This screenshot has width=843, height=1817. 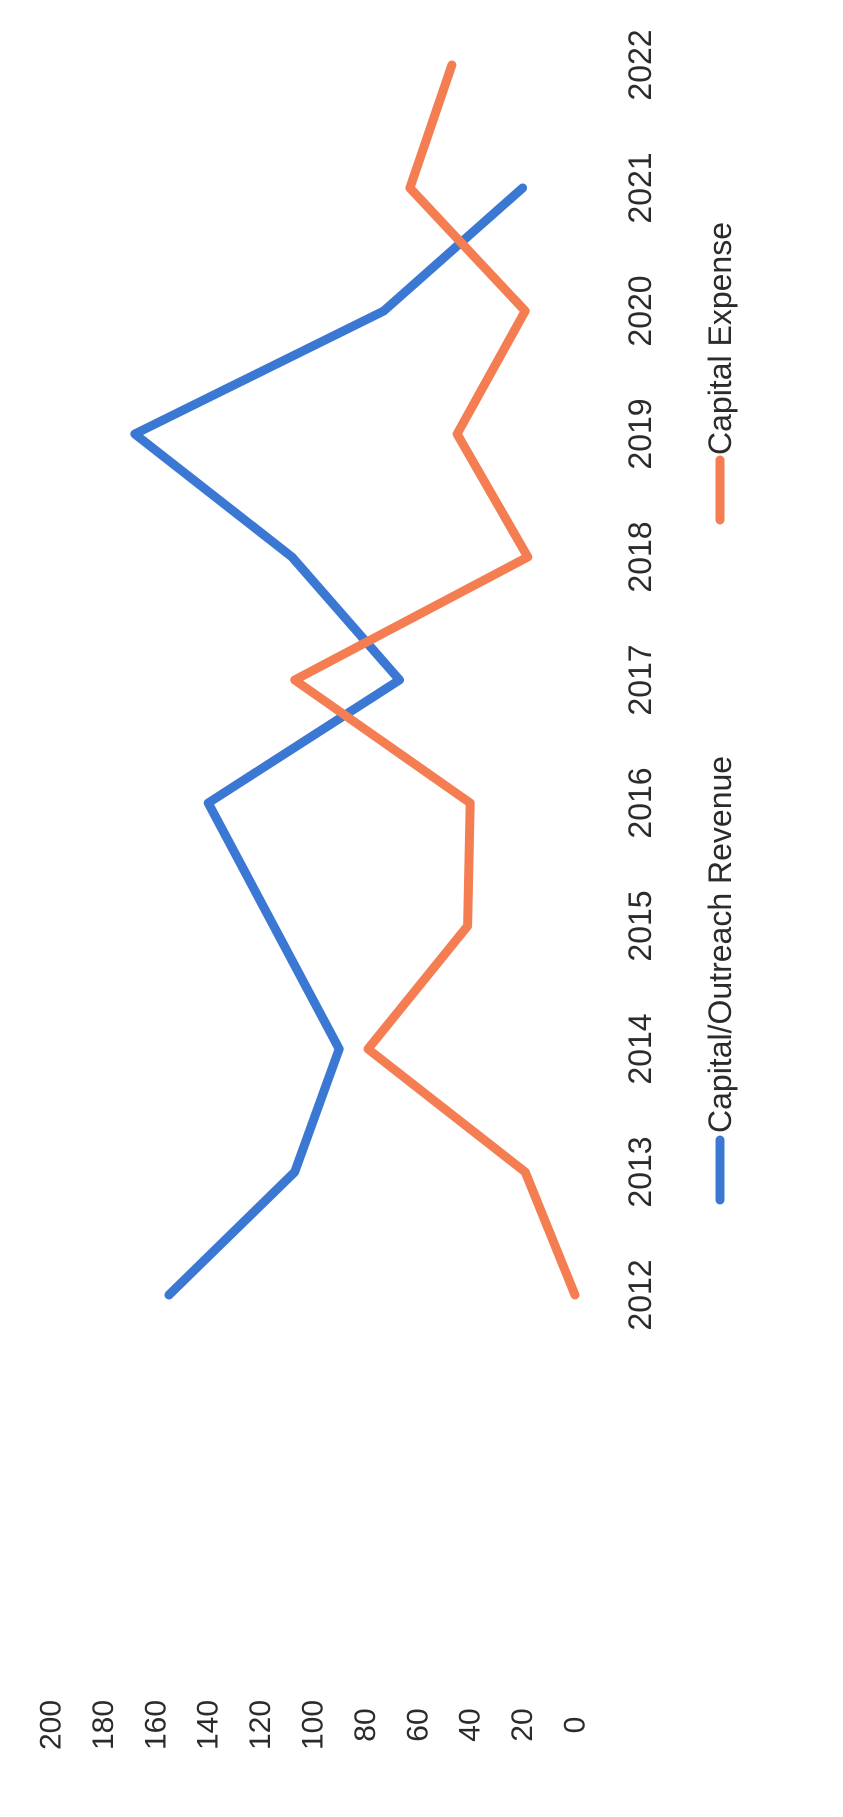 What do you see at coordinates (640, 310) in the screenshot?
I see `x-tick-label: 2020` at bounding box center [640, 310].